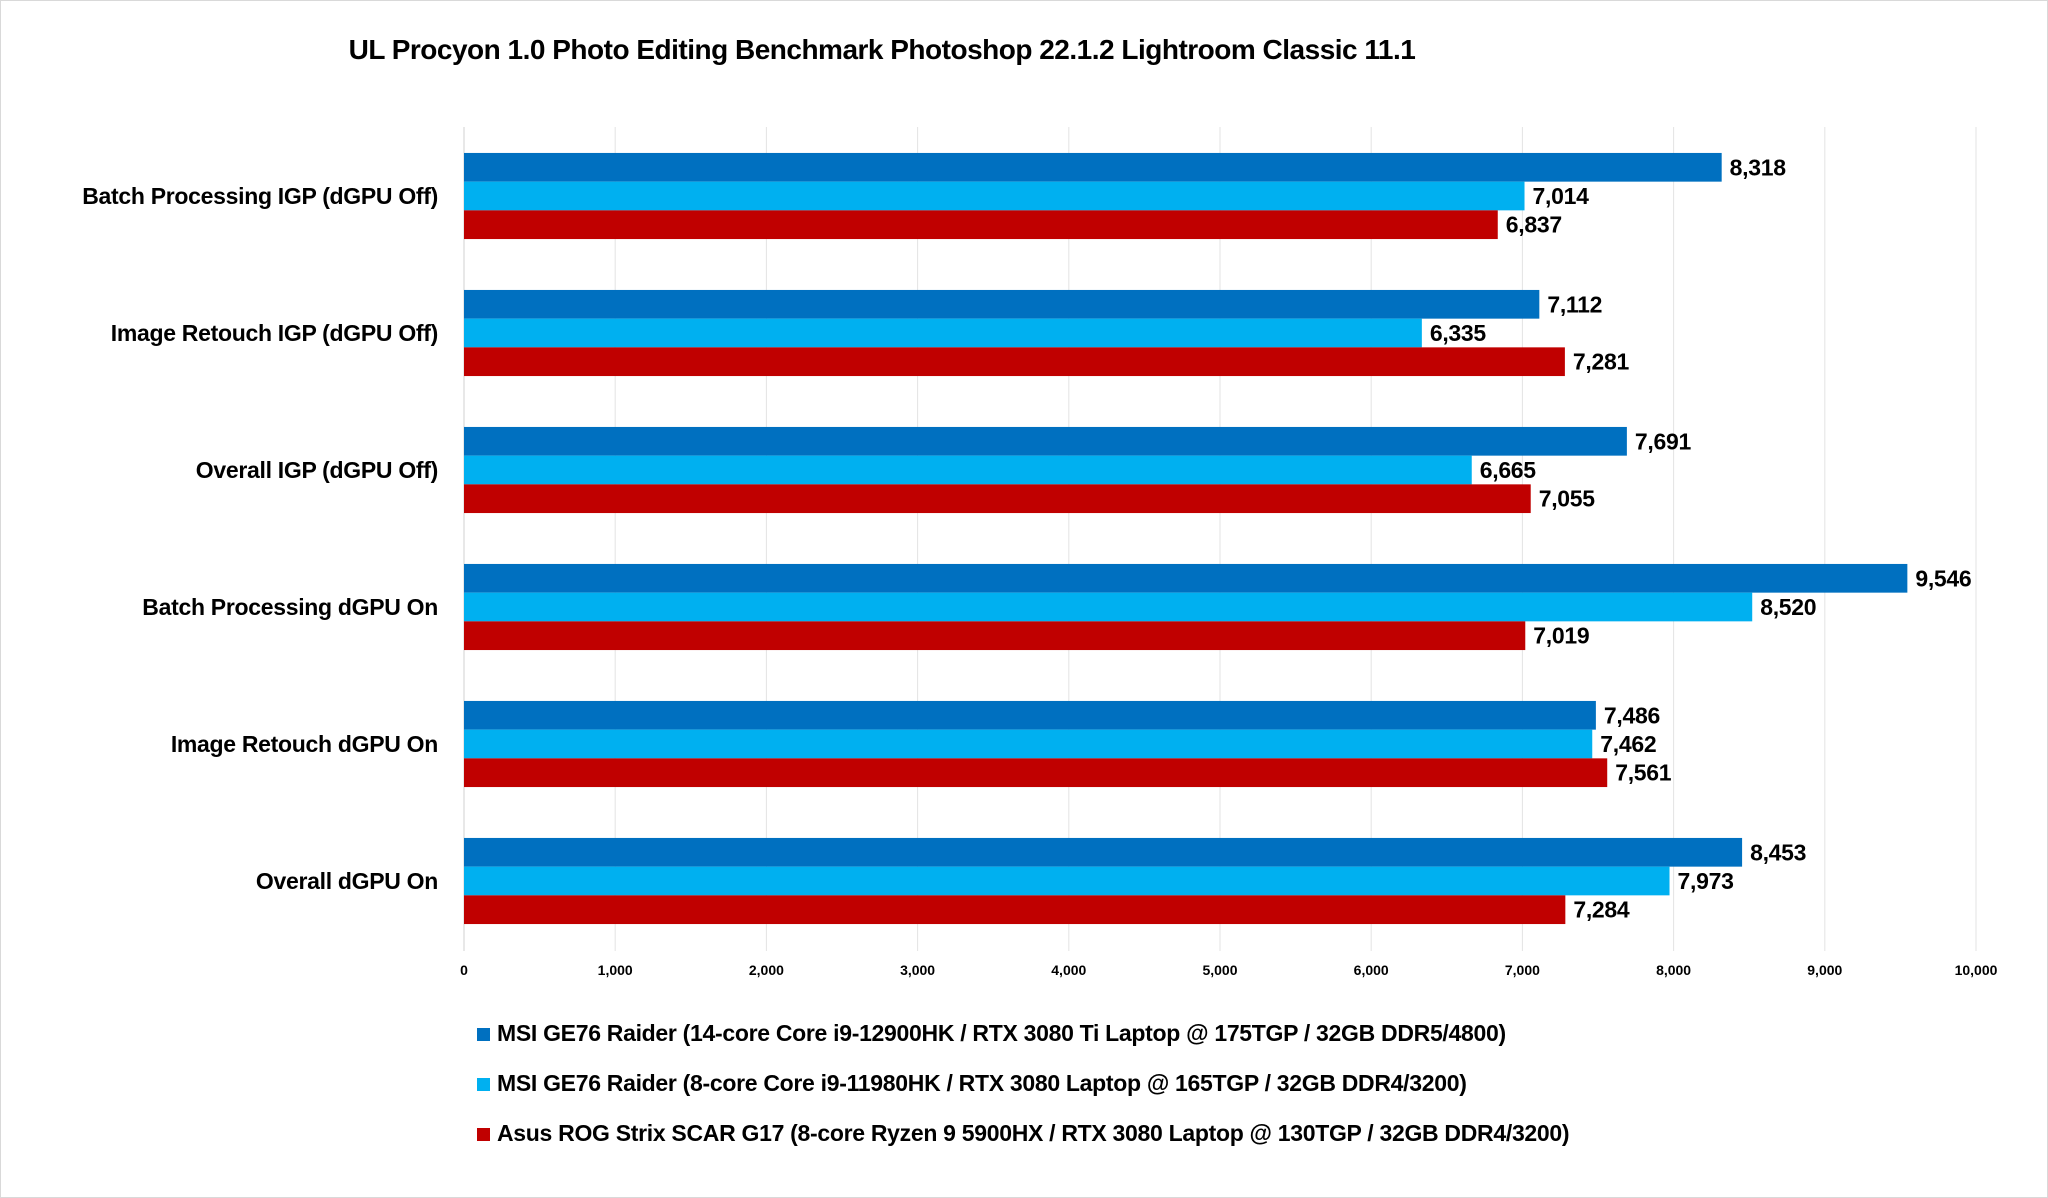  Describe the element at coordinates (1561, 196) in the screenshot. I see `data-label: 7,014` at that location.